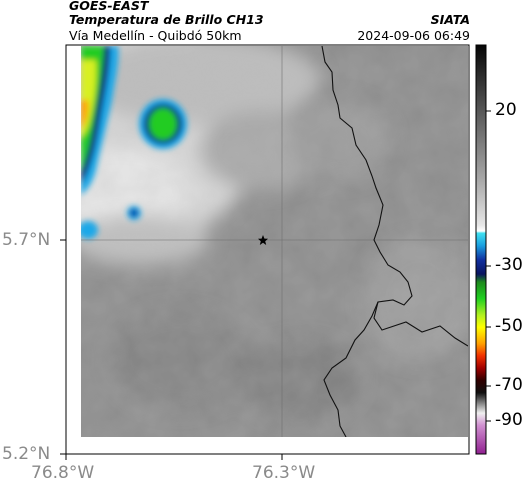  Describe the element at coordinates (166, 19) in the screenshot. I see `product-title: Temperatura de Brillo CH13` at that location.